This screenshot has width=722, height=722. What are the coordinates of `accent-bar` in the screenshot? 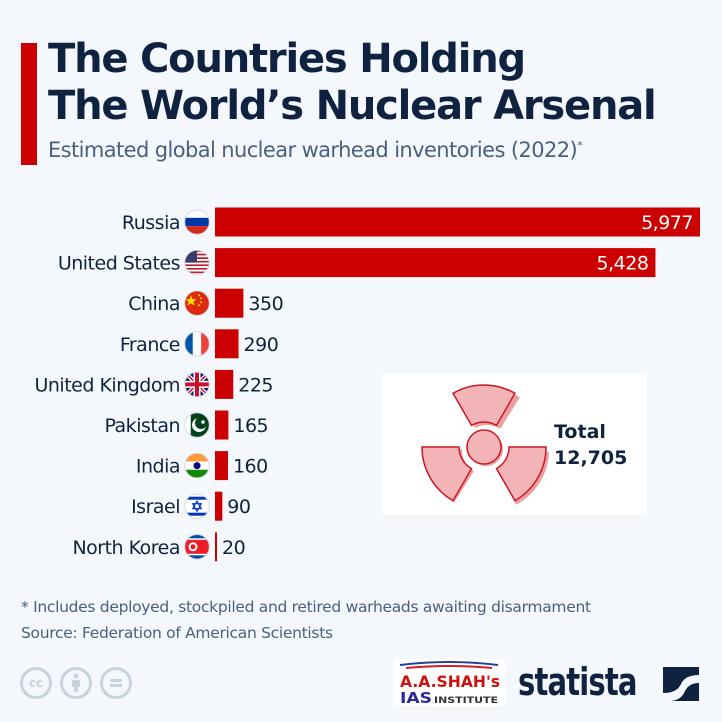 It's located at (29, 104).